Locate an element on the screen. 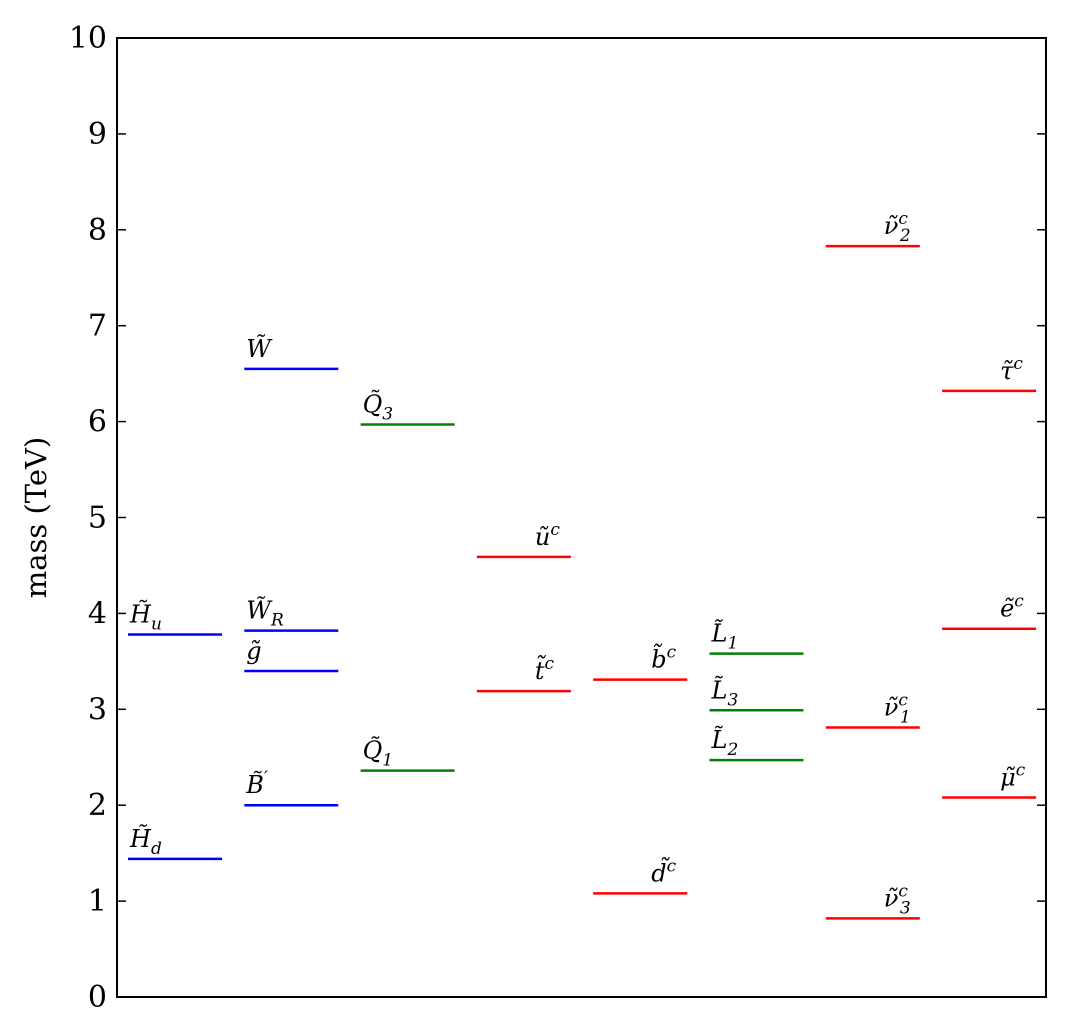 This screenshot has height=1033, width=1065. y-tick-label: 9 is located at coordinates (97, 134).